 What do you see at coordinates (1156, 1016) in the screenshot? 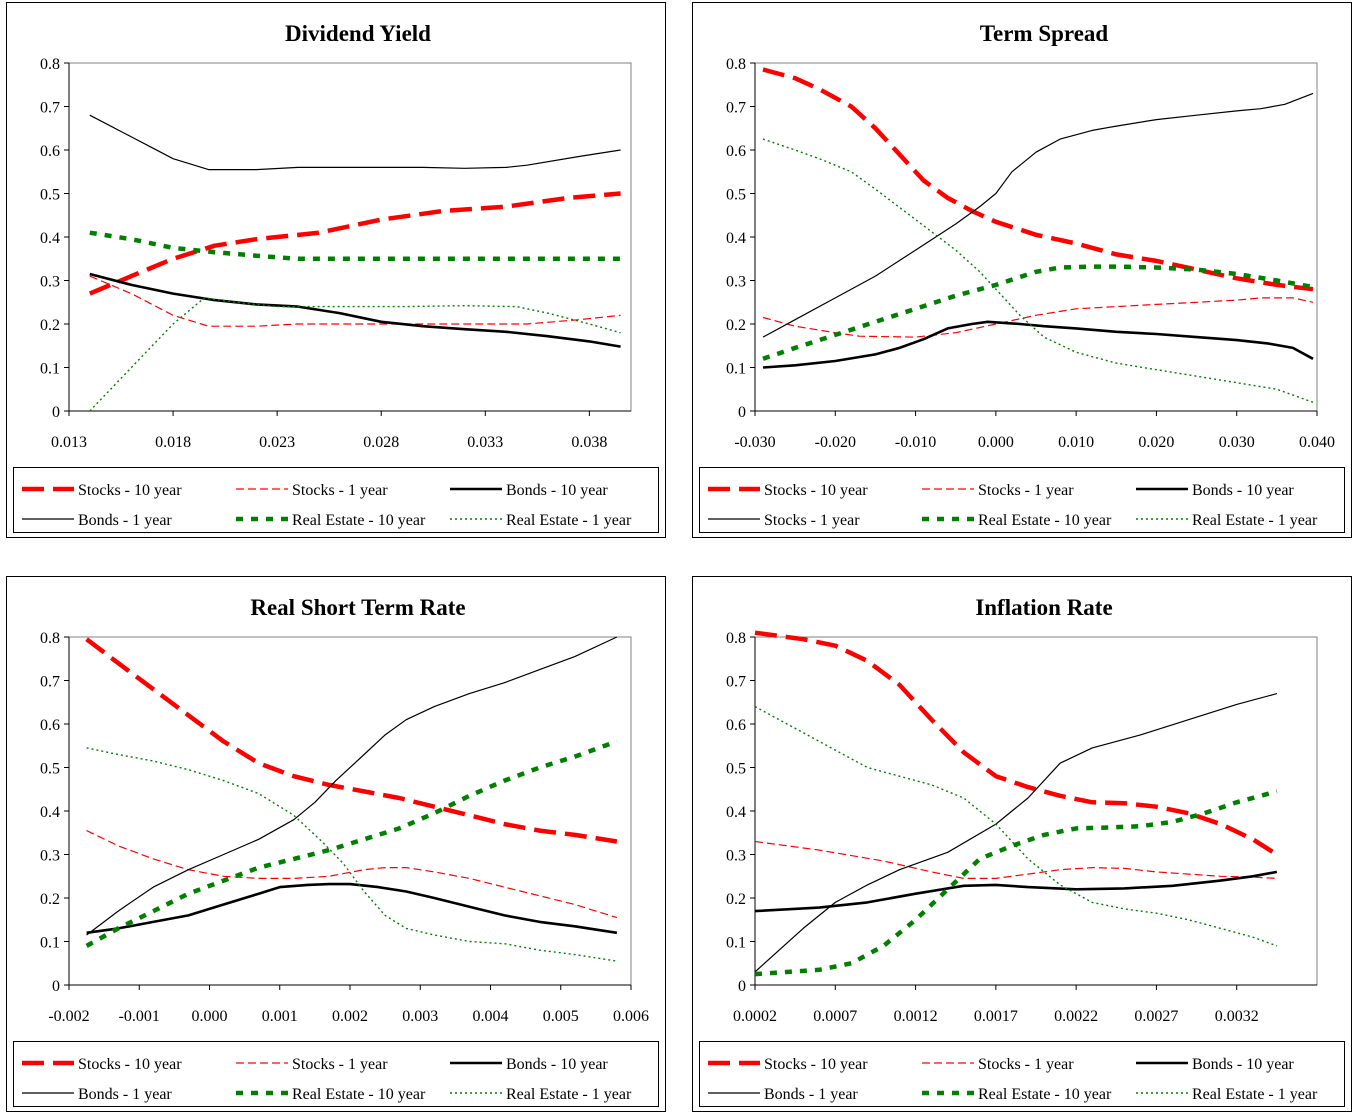
I see `x-tick-label: 0.0027` at bounding box center [1156, 1016].